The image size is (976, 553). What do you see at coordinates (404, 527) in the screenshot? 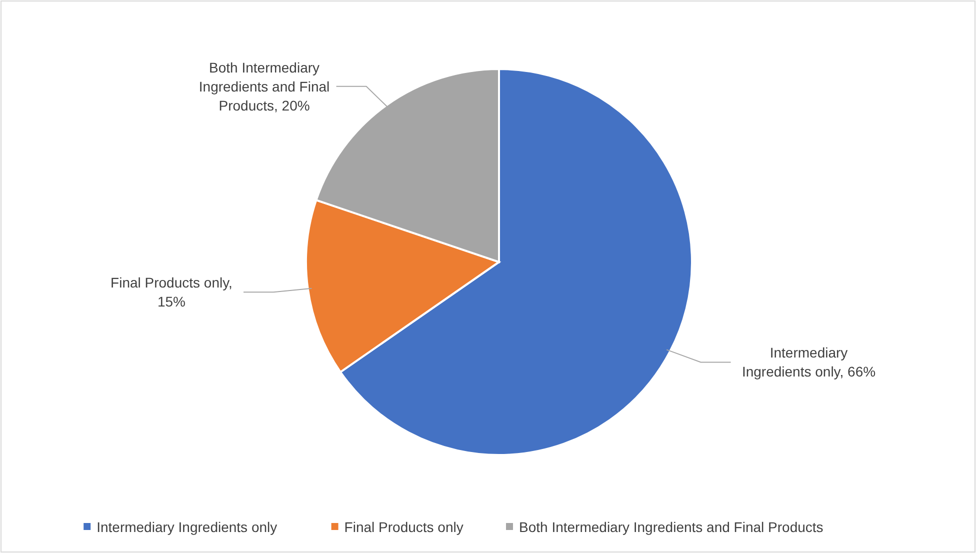
I see `legend-label: Final Products only` at bounding box center [404, 527].